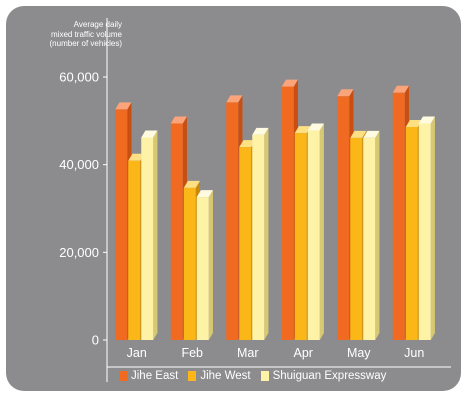 Image resolution: width=467 pixels, height=397 pixels. What do you see at coordinates (260, 131) in the screenshot?
I see `bar-top-shuiguan-expressway-mar` at bounding box center [260, 131].